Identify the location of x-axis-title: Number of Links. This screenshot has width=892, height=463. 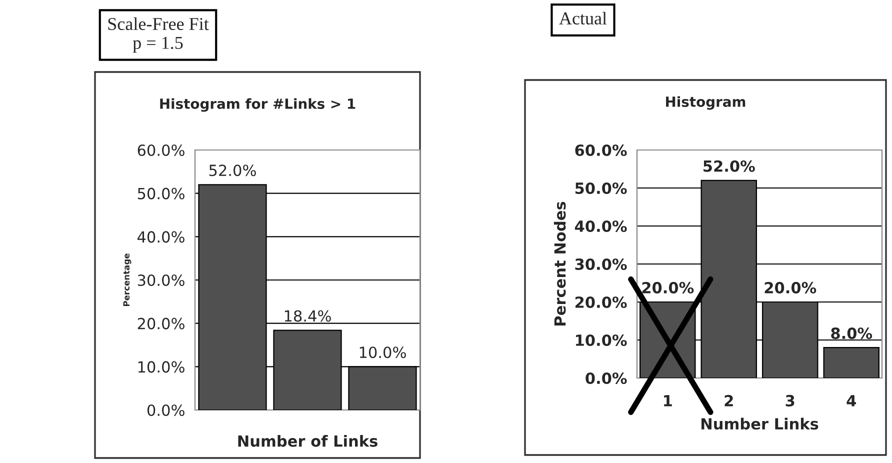
(308, 441).